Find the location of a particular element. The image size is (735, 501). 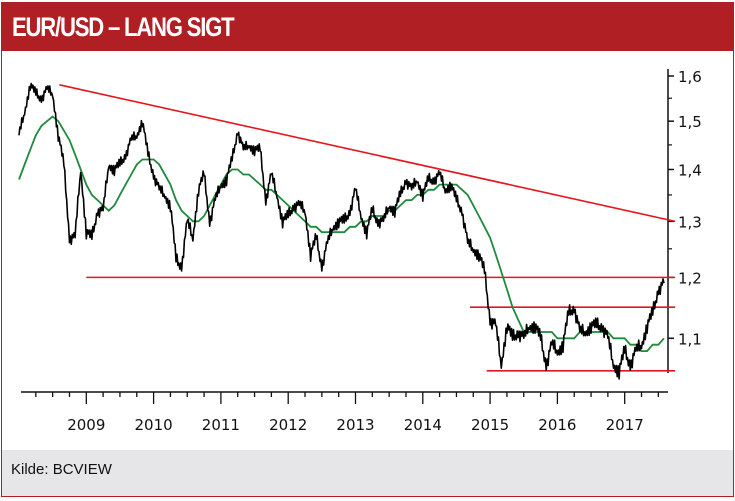

chart-title: EUR/USD – LANG SIGT is located at coordinates (123, 27).